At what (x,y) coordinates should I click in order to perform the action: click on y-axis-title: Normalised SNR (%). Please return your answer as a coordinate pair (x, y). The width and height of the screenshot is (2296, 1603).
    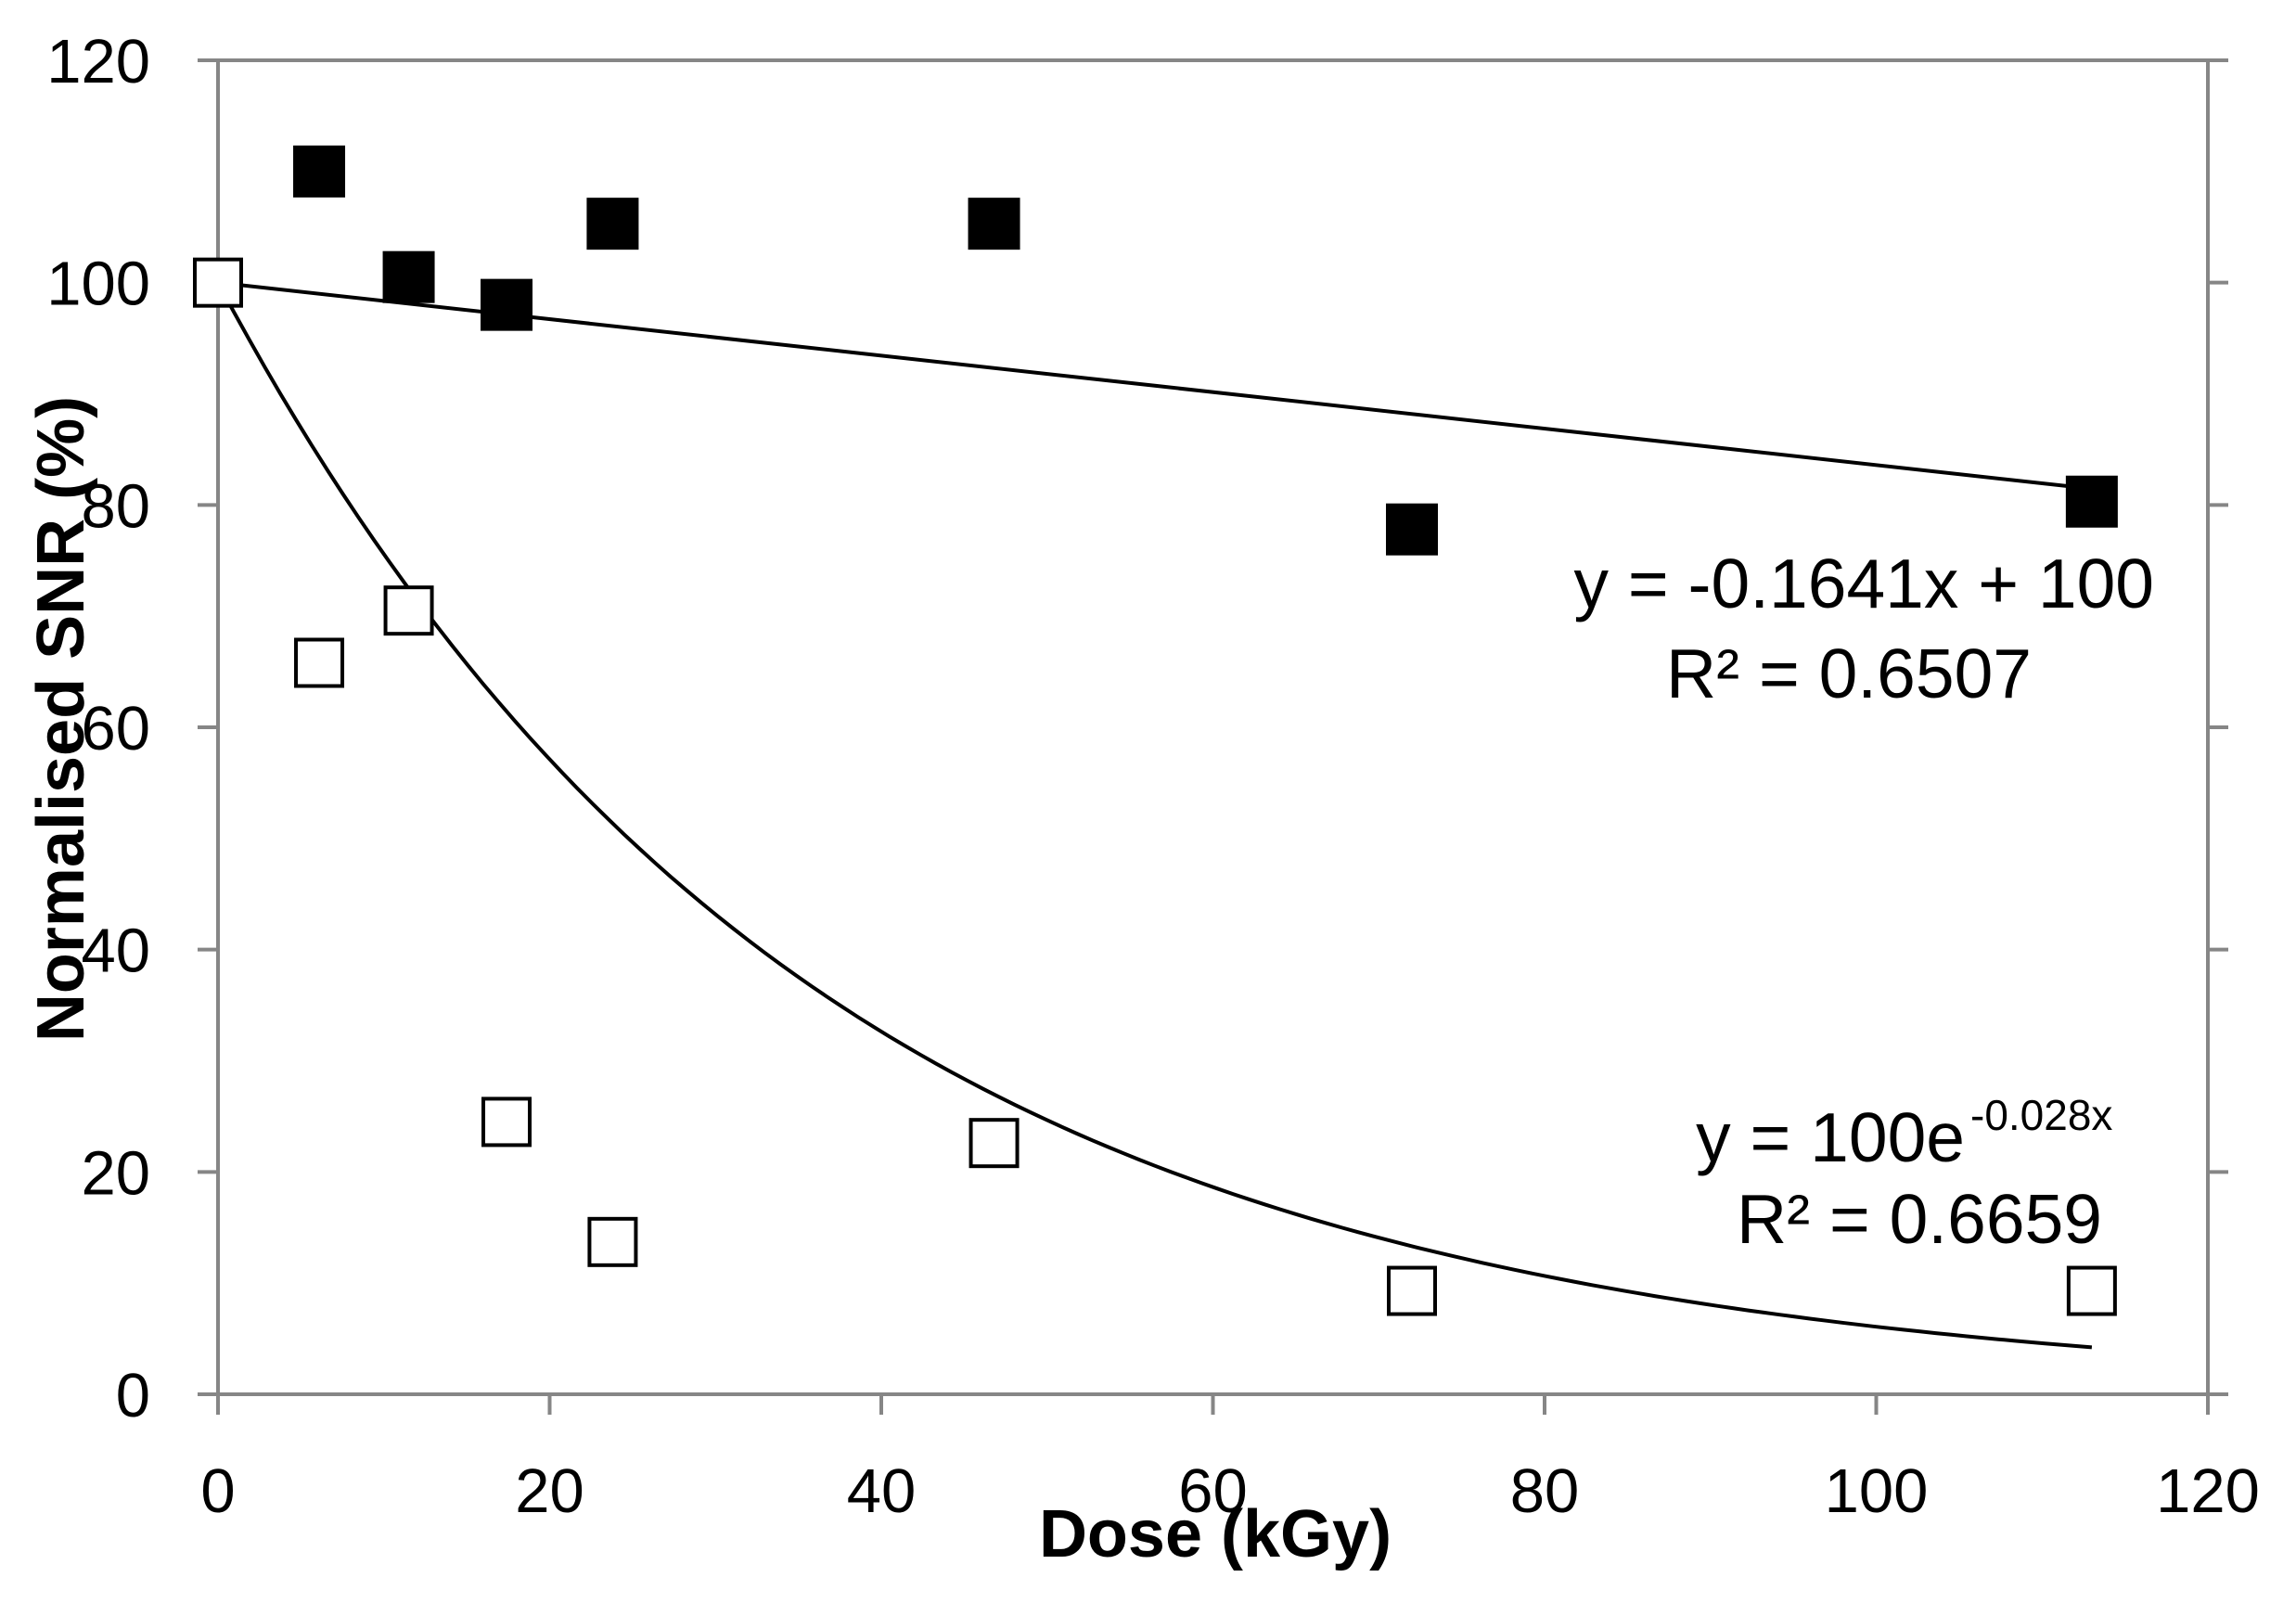
    Looking at the image, I should click on (61, 719).